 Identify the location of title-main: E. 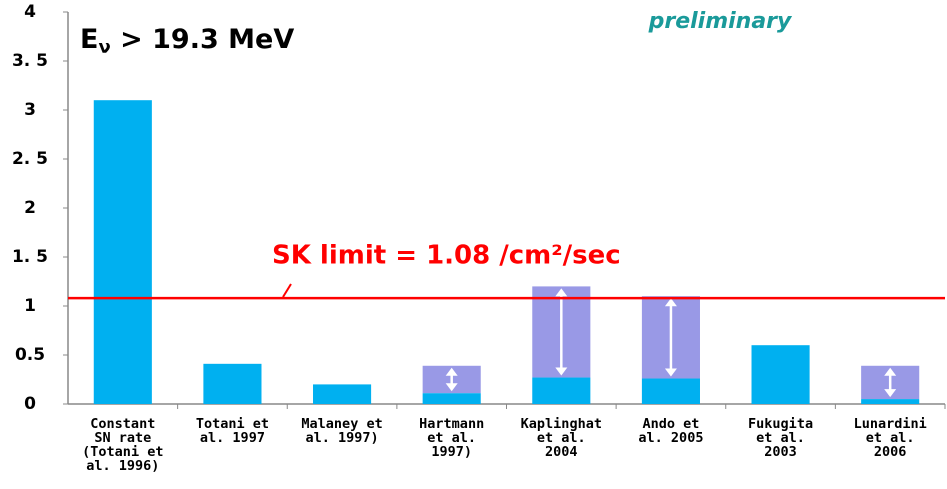
(89, 39).